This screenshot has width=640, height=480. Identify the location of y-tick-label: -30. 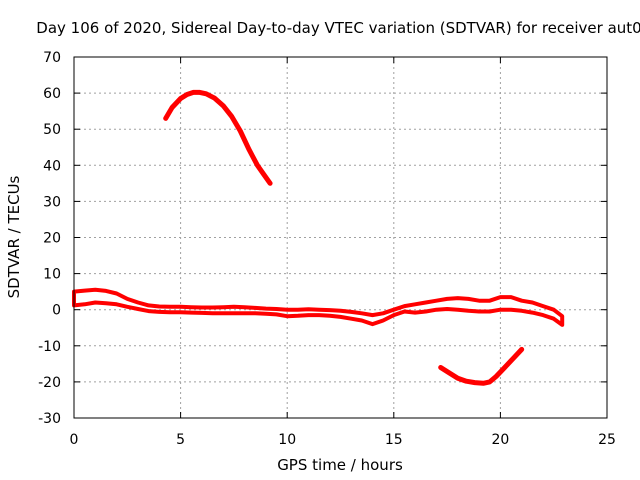
(49, 419).